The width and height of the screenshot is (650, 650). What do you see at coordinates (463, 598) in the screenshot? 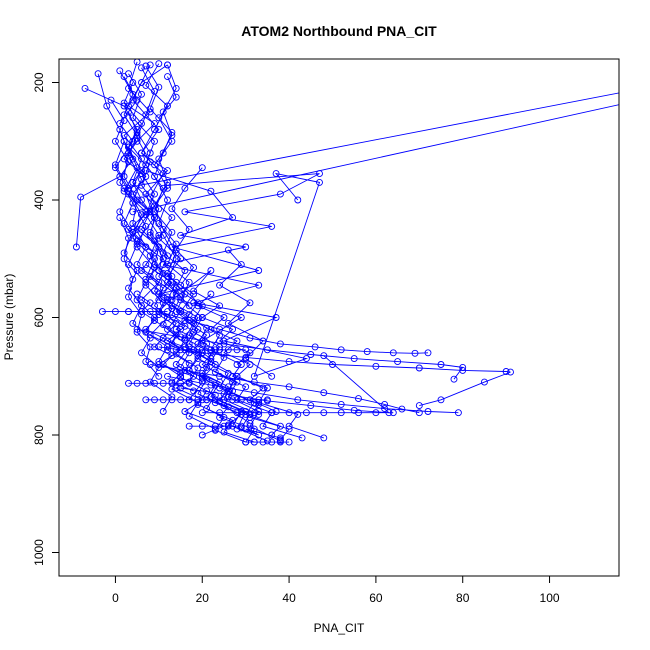
I see `x-tick-label: 80` at bounding box center [463, 598].